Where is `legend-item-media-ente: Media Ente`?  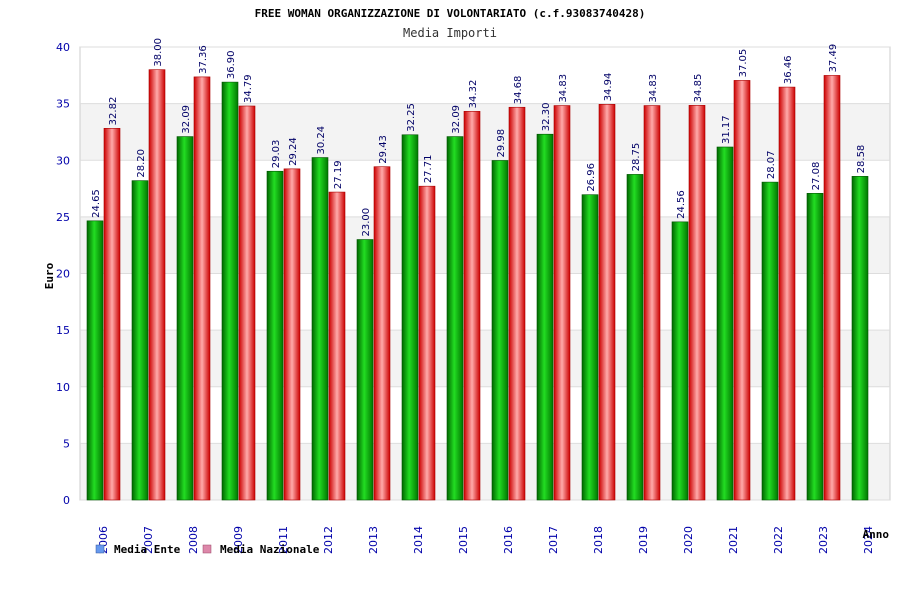 legend-item-media-ente: Media Ente is located at coordinates (147, 549).